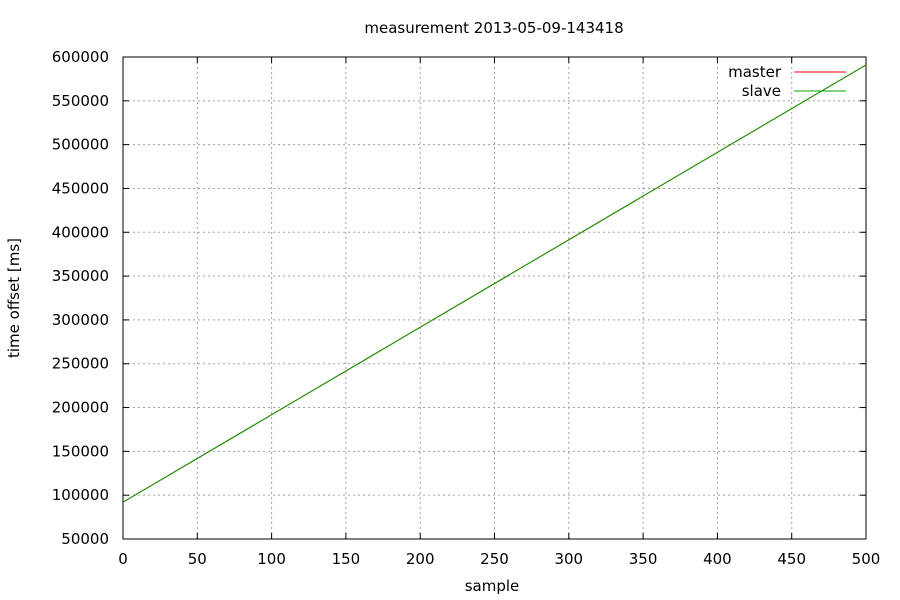 This screenshot has height=600, width=900. What do you see at coordinates (346, 559) in the screenshot?
I see `x-tick-label: 150` at bounding box center [346, 559].